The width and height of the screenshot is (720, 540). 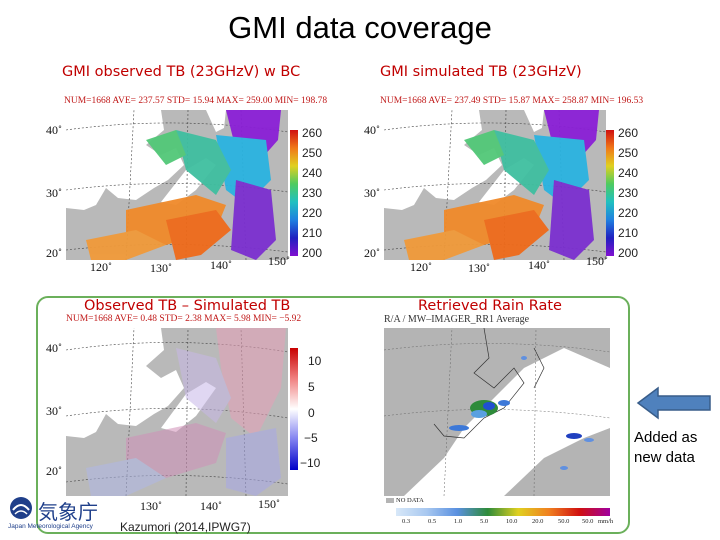 What do you see at coordinates (101, 267) in the screenshot?
I see `observed-lon-120: 120˚` at bounding box center [101, 267].